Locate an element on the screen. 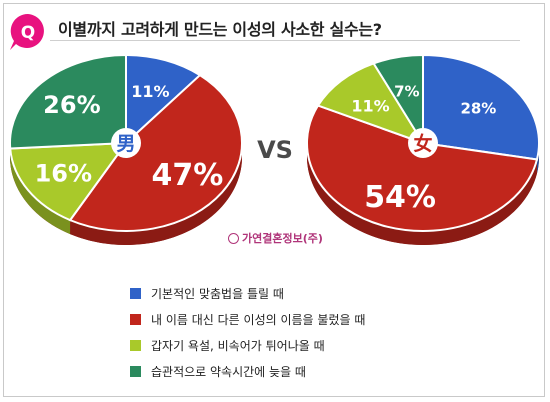 The image size is (550, 402). gender-label: 男 is located at coordinates (125, 144).